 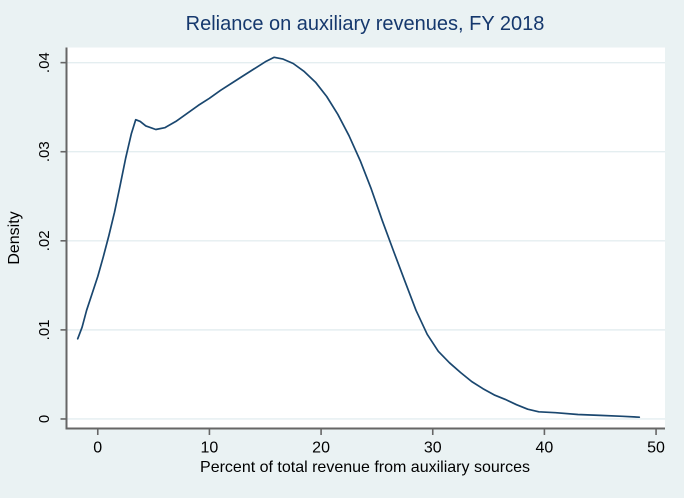 I want to click on y-tick-label: .03, so click(x=44, y=151).